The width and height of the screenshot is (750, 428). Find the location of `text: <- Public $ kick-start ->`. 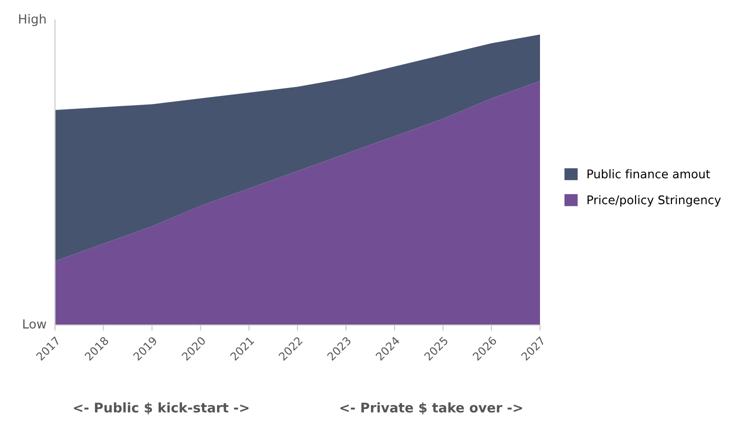

text: <- Public $ kick-start -> is located at coordinates (161, 408).